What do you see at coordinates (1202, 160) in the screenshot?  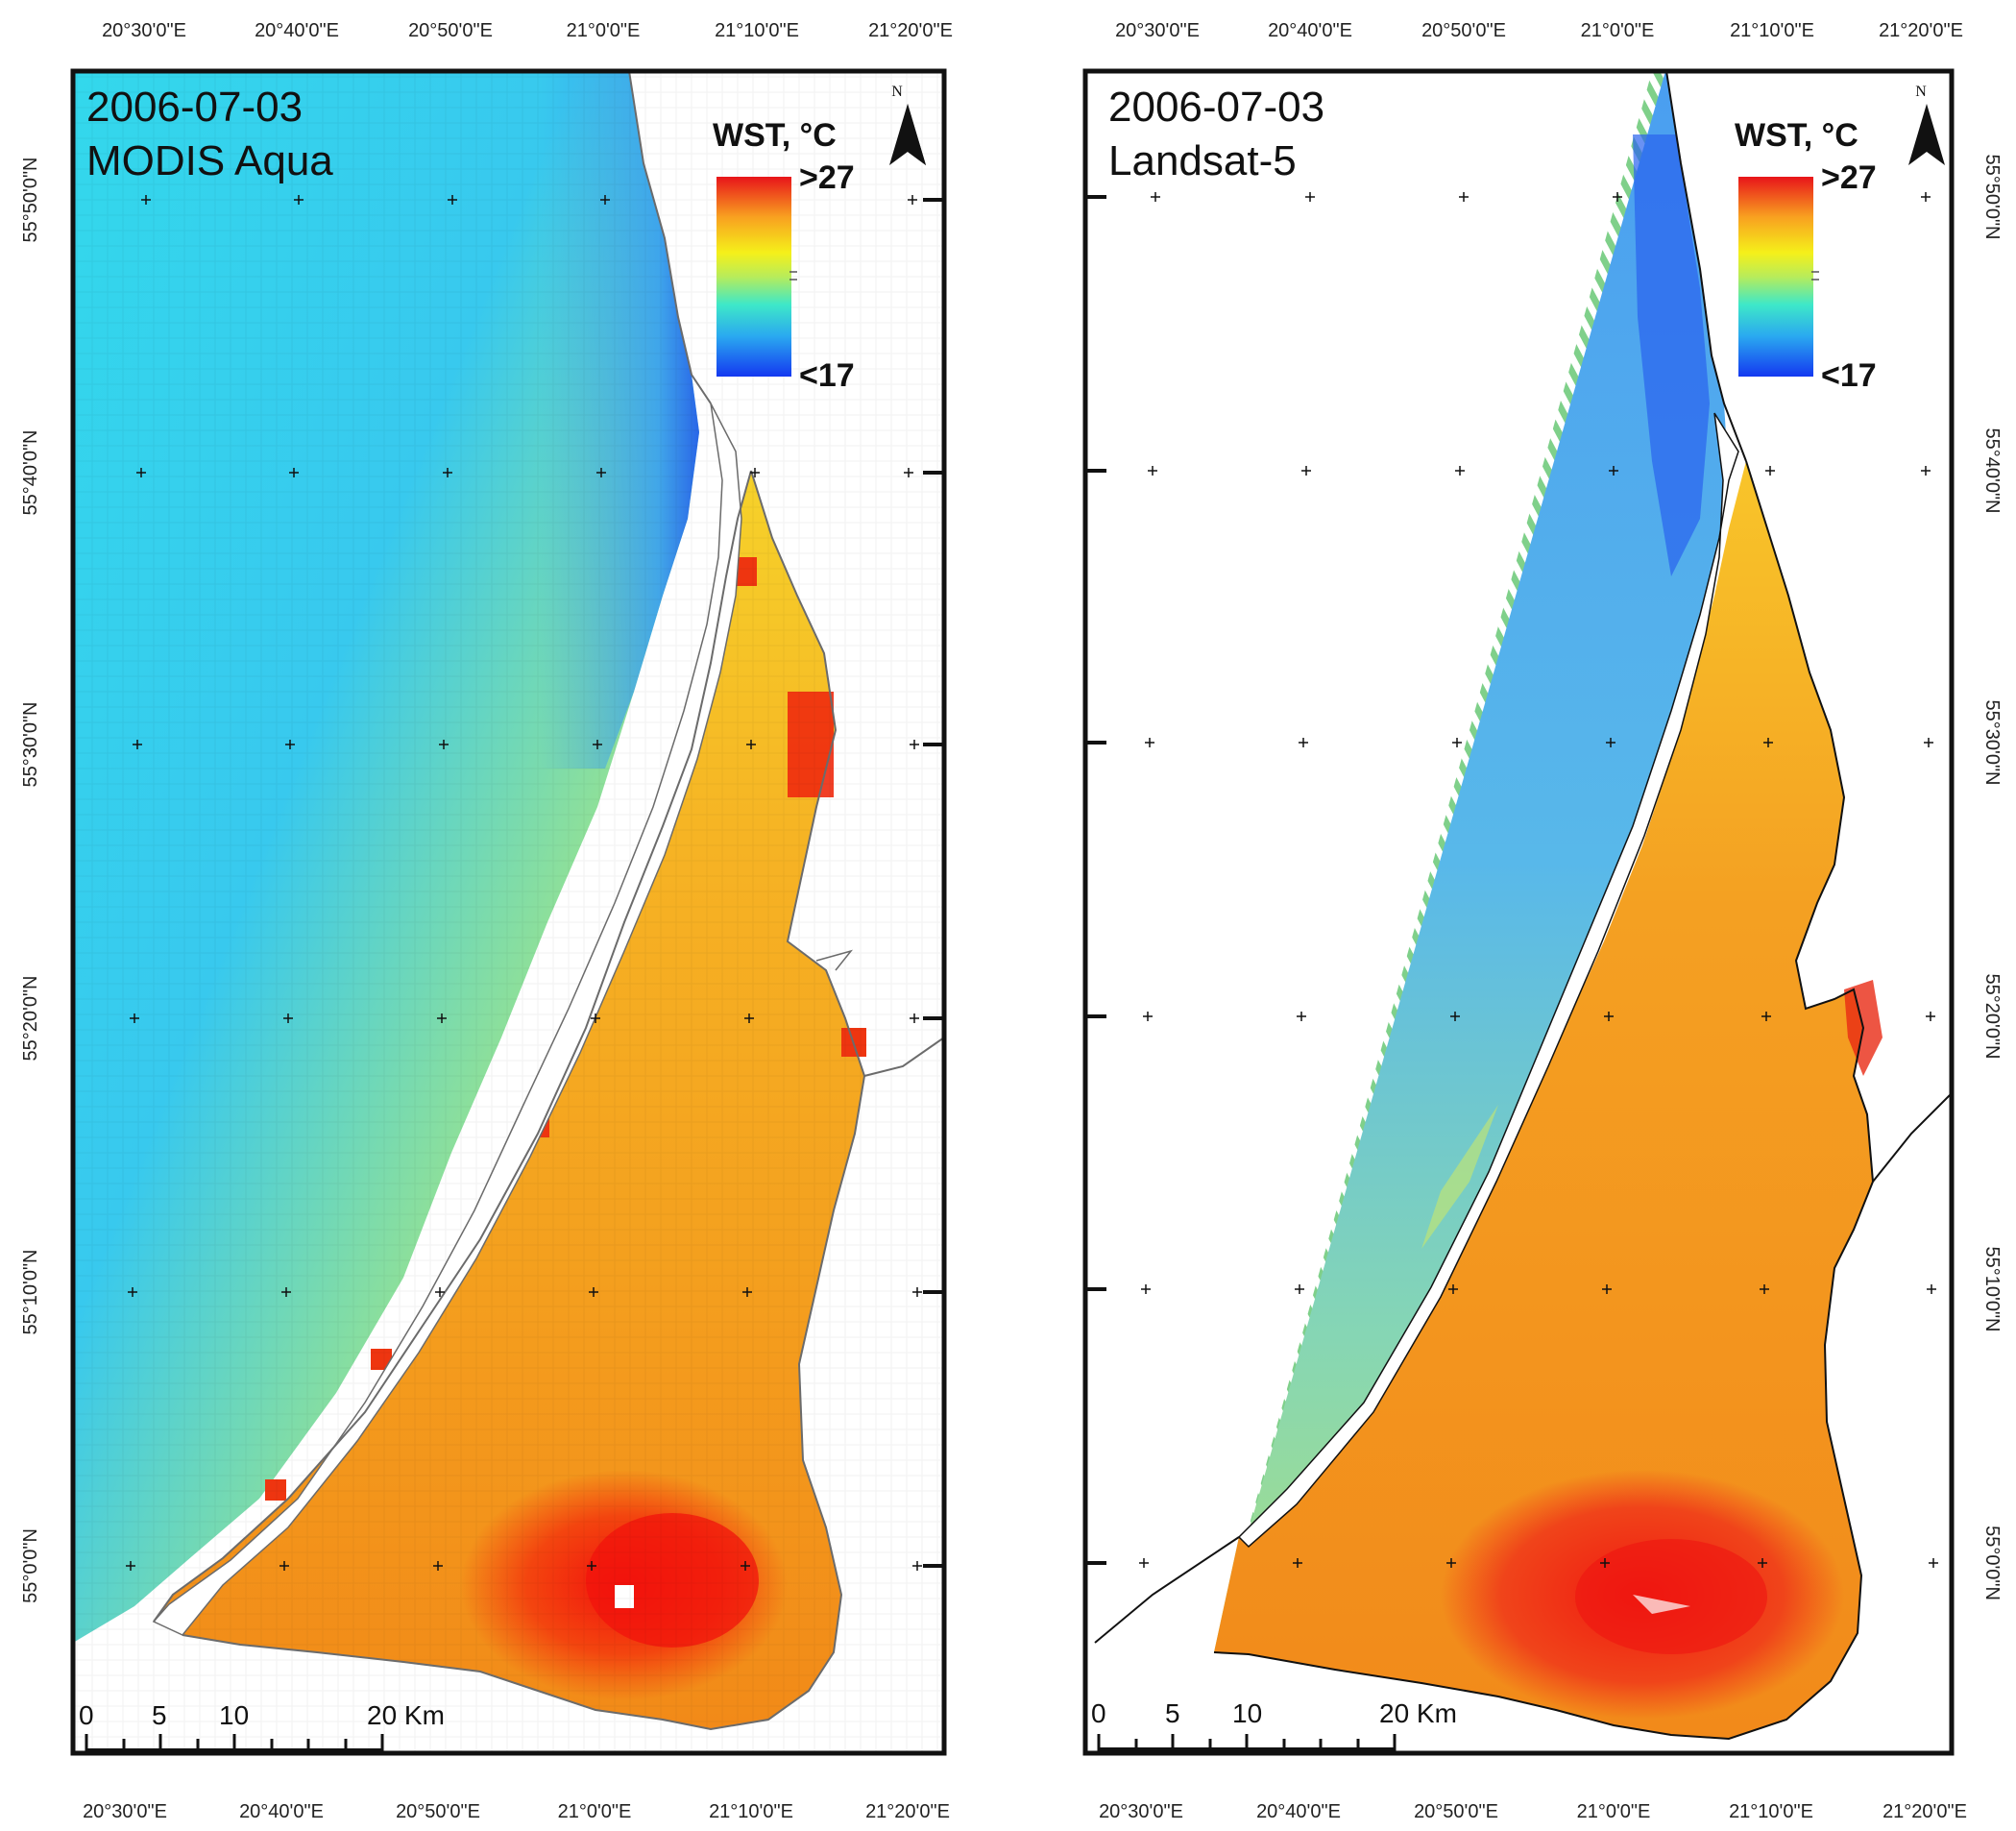 I see `map-sensor: Landsat-5` at bounding box center [1202, 160].